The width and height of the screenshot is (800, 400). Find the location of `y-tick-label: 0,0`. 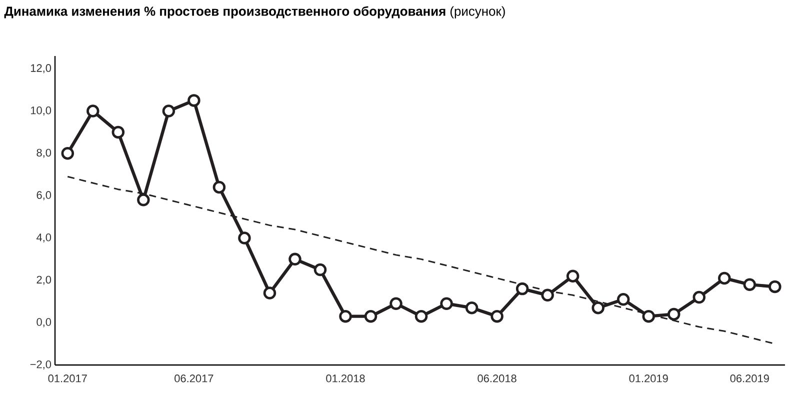

y-tick-label: 0,0 is located at coordinates (44, 323).